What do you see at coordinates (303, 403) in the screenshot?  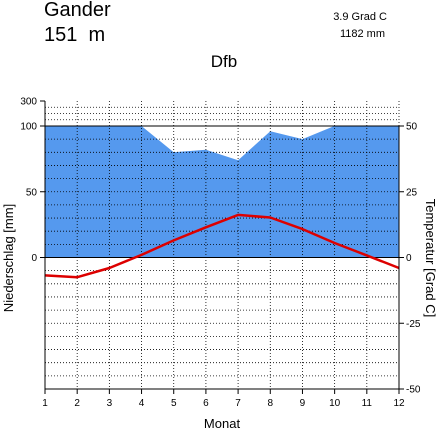 I see `x-tick-label: 9` at bounding box center [303, 403].